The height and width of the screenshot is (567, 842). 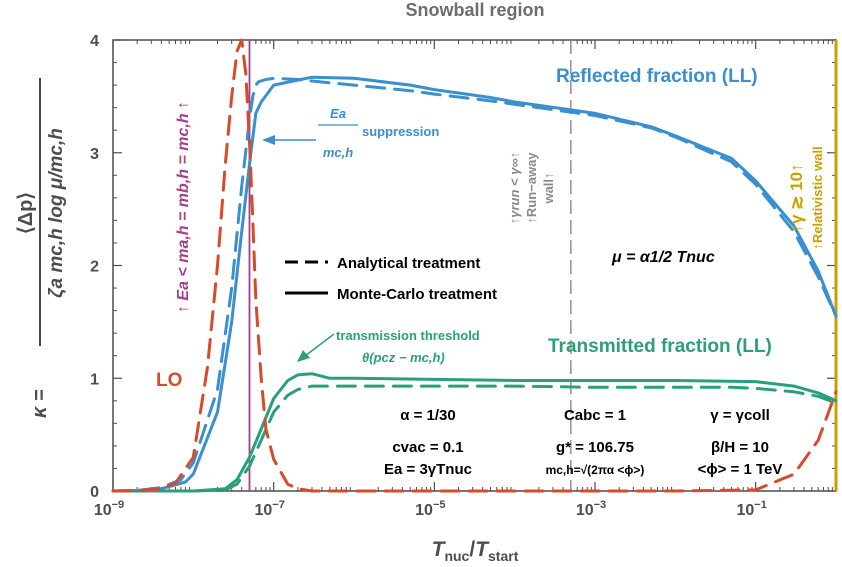 I want to click on lo-label: LO, so click(x=169, y=380).